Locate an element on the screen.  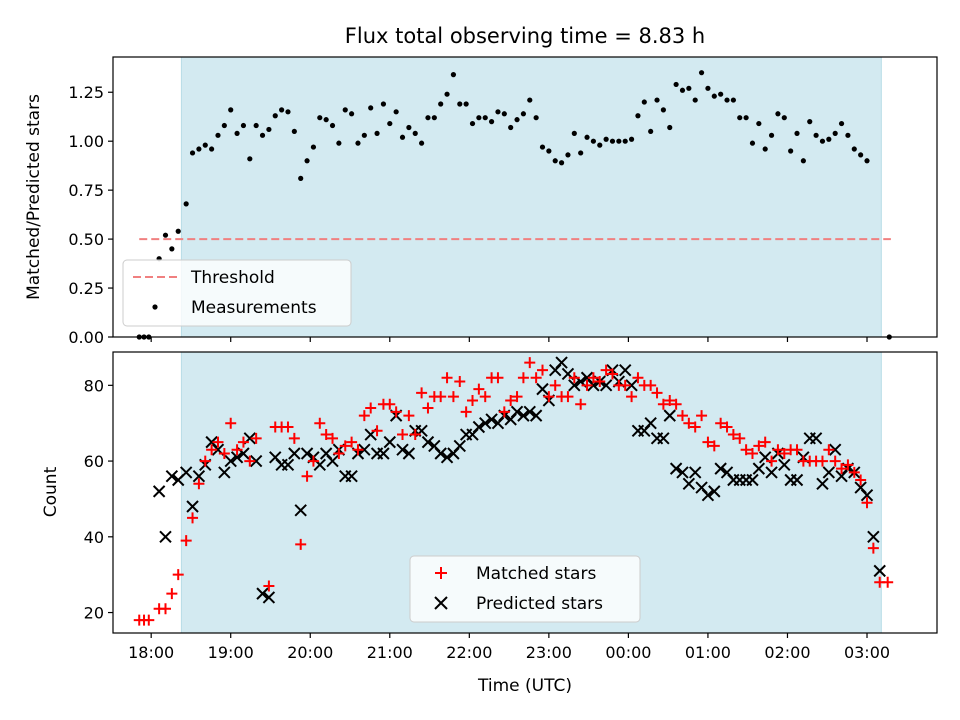
legend-matched-swatch is located at coordinates (441, 573).